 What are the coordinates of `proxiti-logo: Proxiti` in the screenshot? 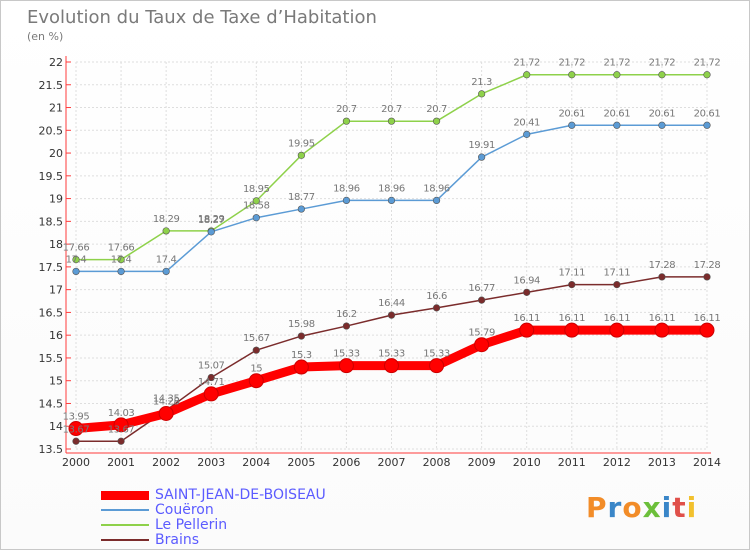 It's located at (641, 507).